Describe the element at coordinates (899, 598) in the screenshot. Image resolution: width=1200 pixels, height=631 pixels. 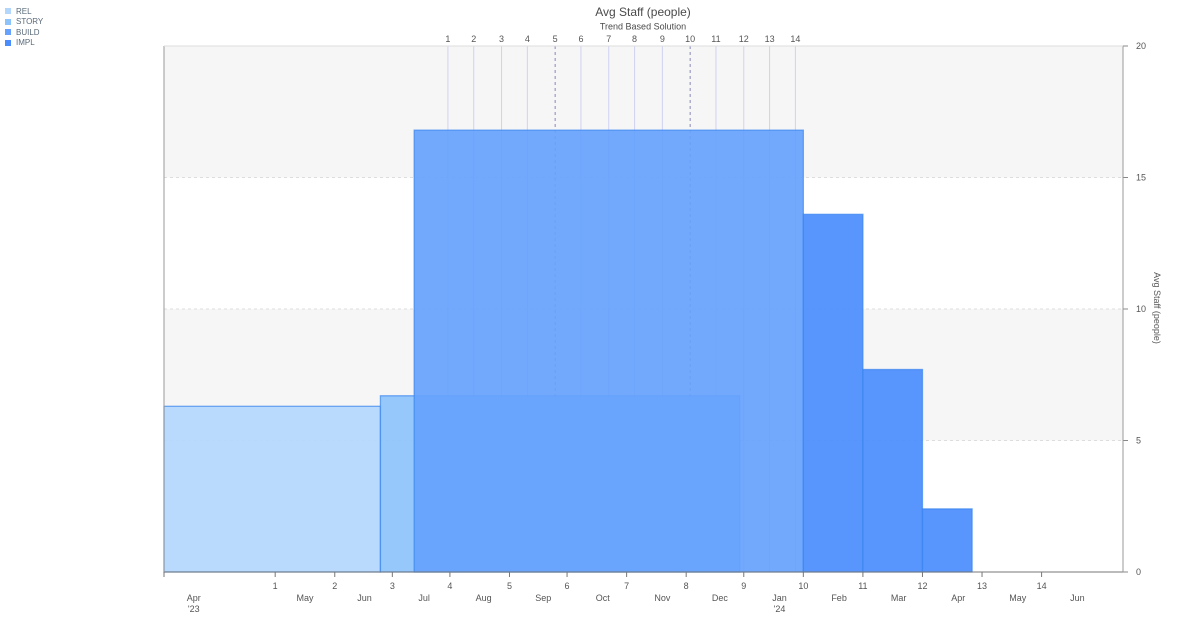
I see `x-month-label: Mar` at that location.